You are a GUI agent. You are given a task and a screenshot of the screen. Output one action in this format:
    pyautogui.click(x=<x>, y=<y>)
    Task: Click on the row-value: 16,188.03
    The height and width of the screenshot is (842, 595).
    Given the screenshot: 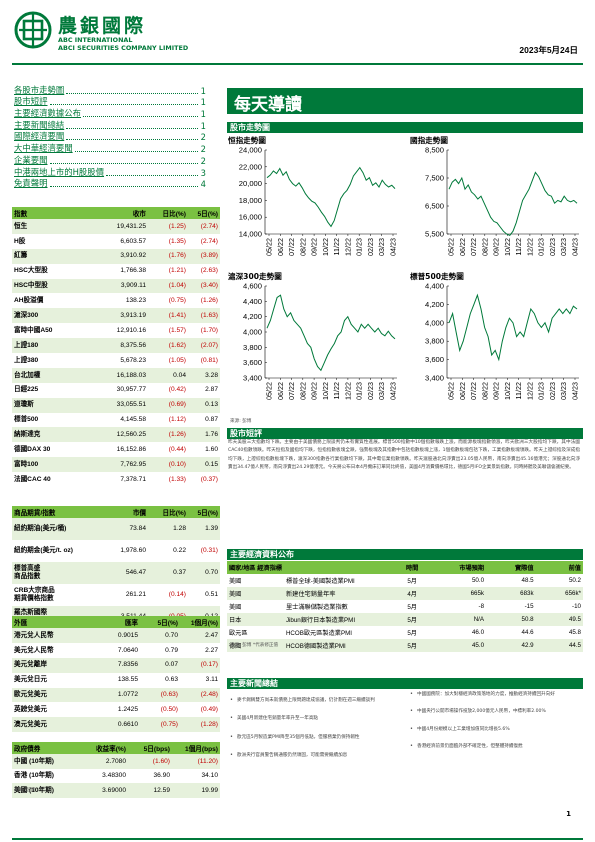 What is the action you would take?
    pyautogui.click(x=116, y=375)
    